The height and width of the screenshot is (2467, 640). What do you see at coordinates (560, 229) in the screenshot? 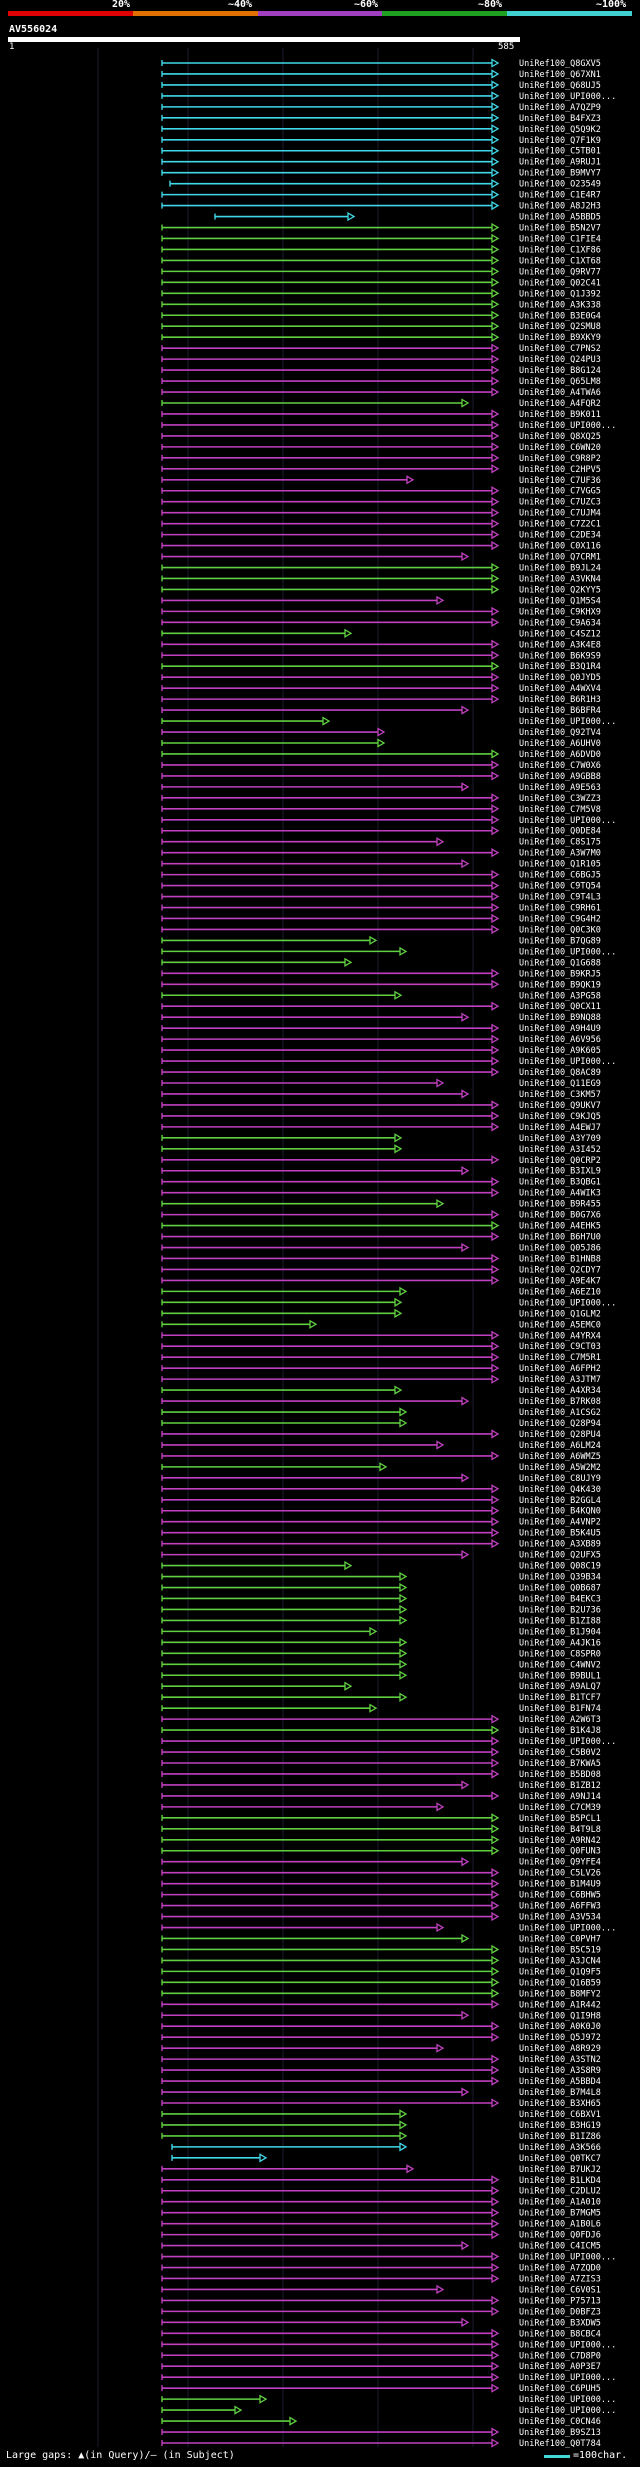
I see `hit-label: UniRef100_B5N2V7` at bounding box center [560, 229].